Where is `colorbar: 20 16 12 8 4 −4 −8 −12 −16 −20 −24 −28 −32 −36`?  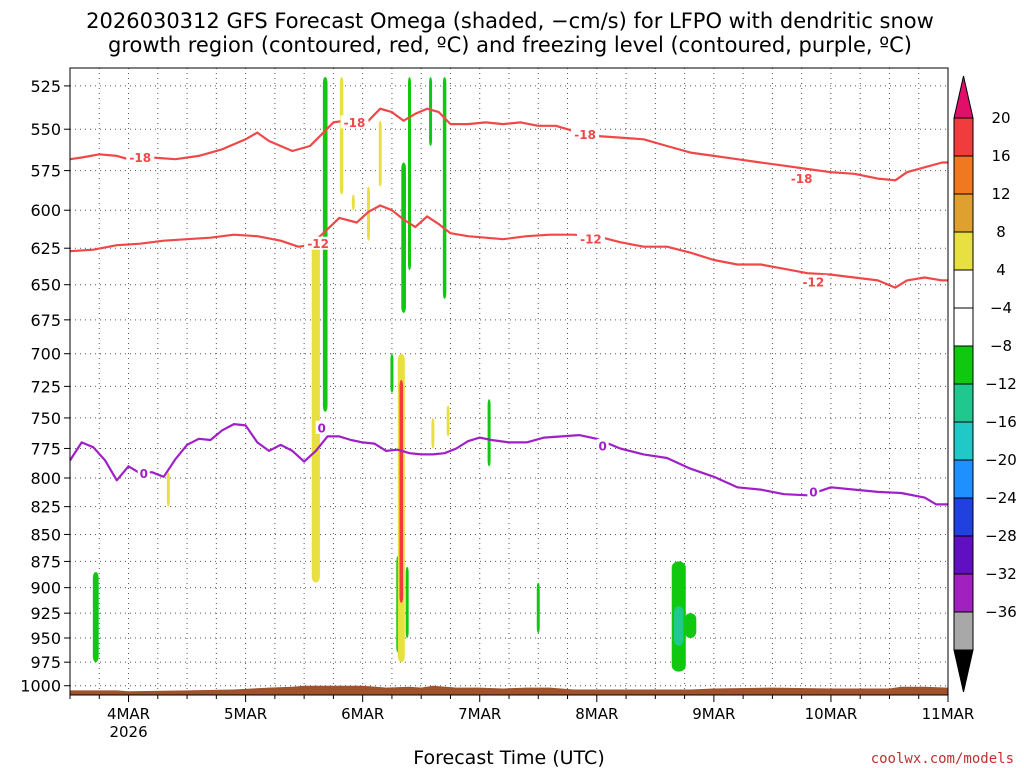
colorbar: 20 16 12 8 4 −4 −8 −12 −16 −20 −24 −28 −32 −36 is located at coordinates (985, 384).